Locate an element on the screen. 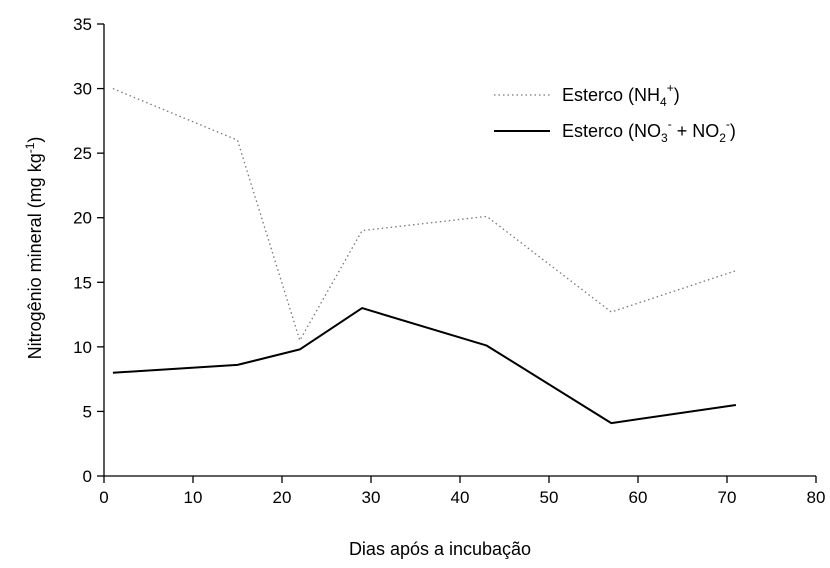  legend-nh4-sub: 4 is located at coordinates (663, 102).